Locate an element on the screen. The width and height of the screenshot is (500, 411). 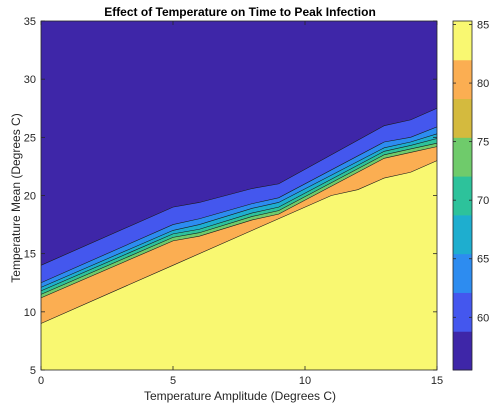
colorbar: 60 65 70 75 80 85 is located at coordinates (470, 195).